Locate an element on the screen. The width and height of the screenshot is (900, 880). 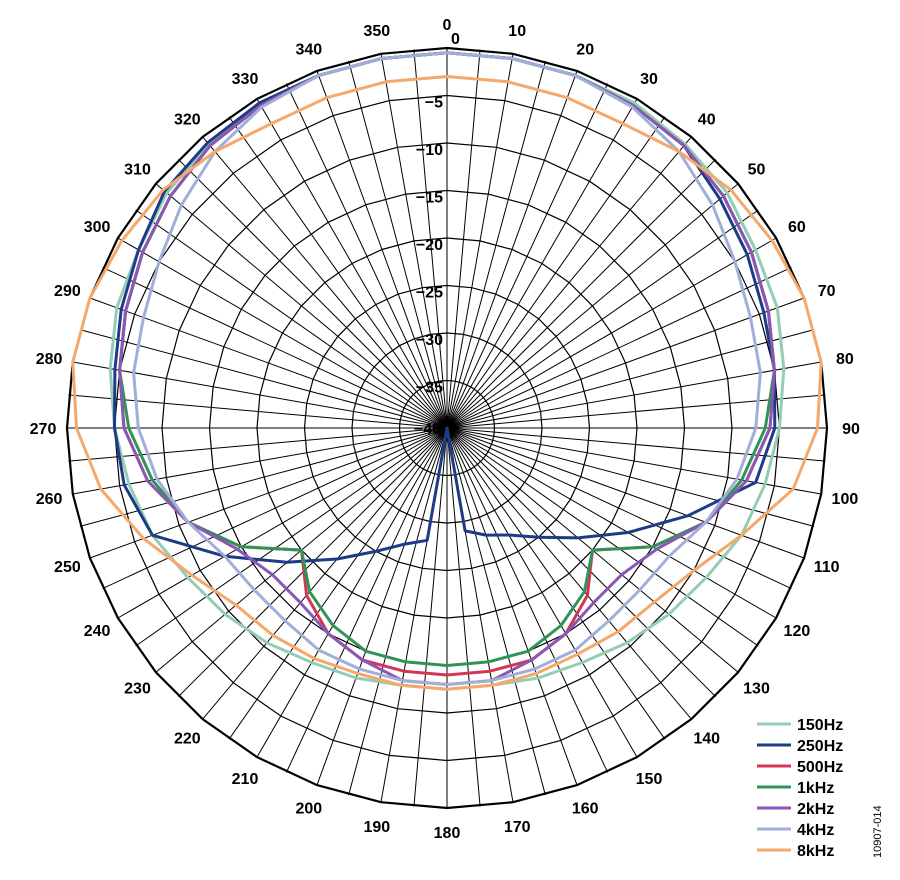
angle-tick-label: 230 is located at coordinates (137, 689).